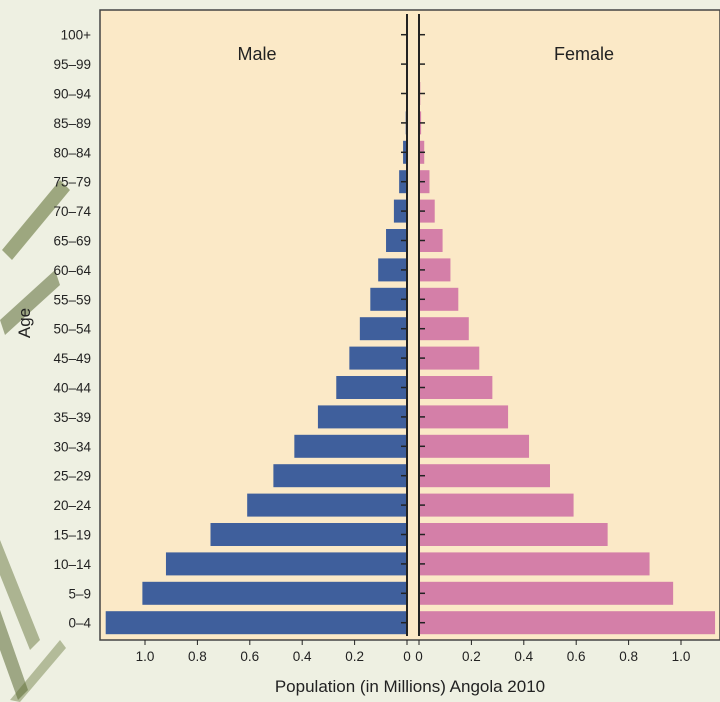  What do you see at coordinates (72, 358) in the screenshot?
I see `age-label-45–49: 45–49` at bounding box center [72, 358].